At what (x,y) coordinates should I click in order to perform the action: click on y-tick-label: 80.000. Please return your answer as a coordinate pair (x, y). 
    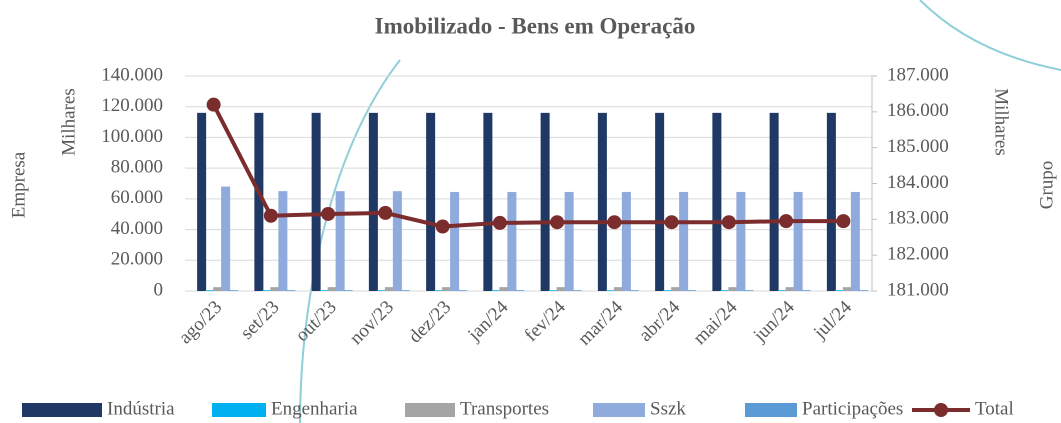
    Looking at the image, I should click on (137, 167).